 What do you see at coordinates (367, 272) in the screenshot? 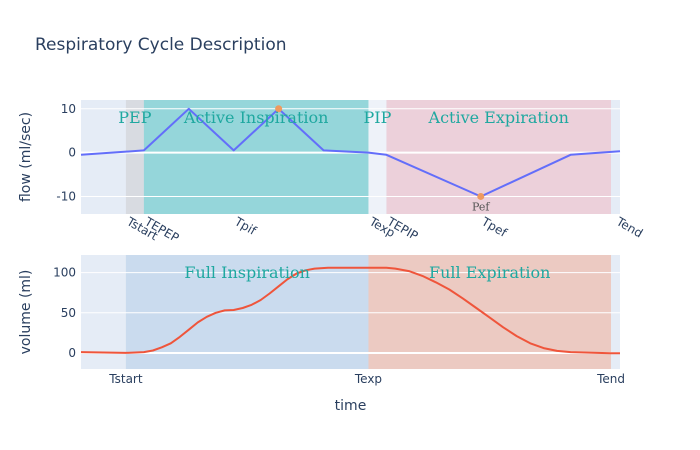
I see `bottom-phase-labels: Full Inspiration Full Expiration` at bounding box center [367, 272].